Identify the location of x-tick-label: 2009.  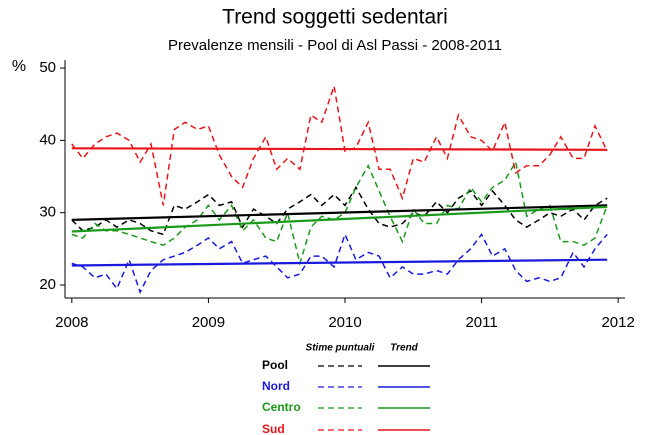
(208, 322).